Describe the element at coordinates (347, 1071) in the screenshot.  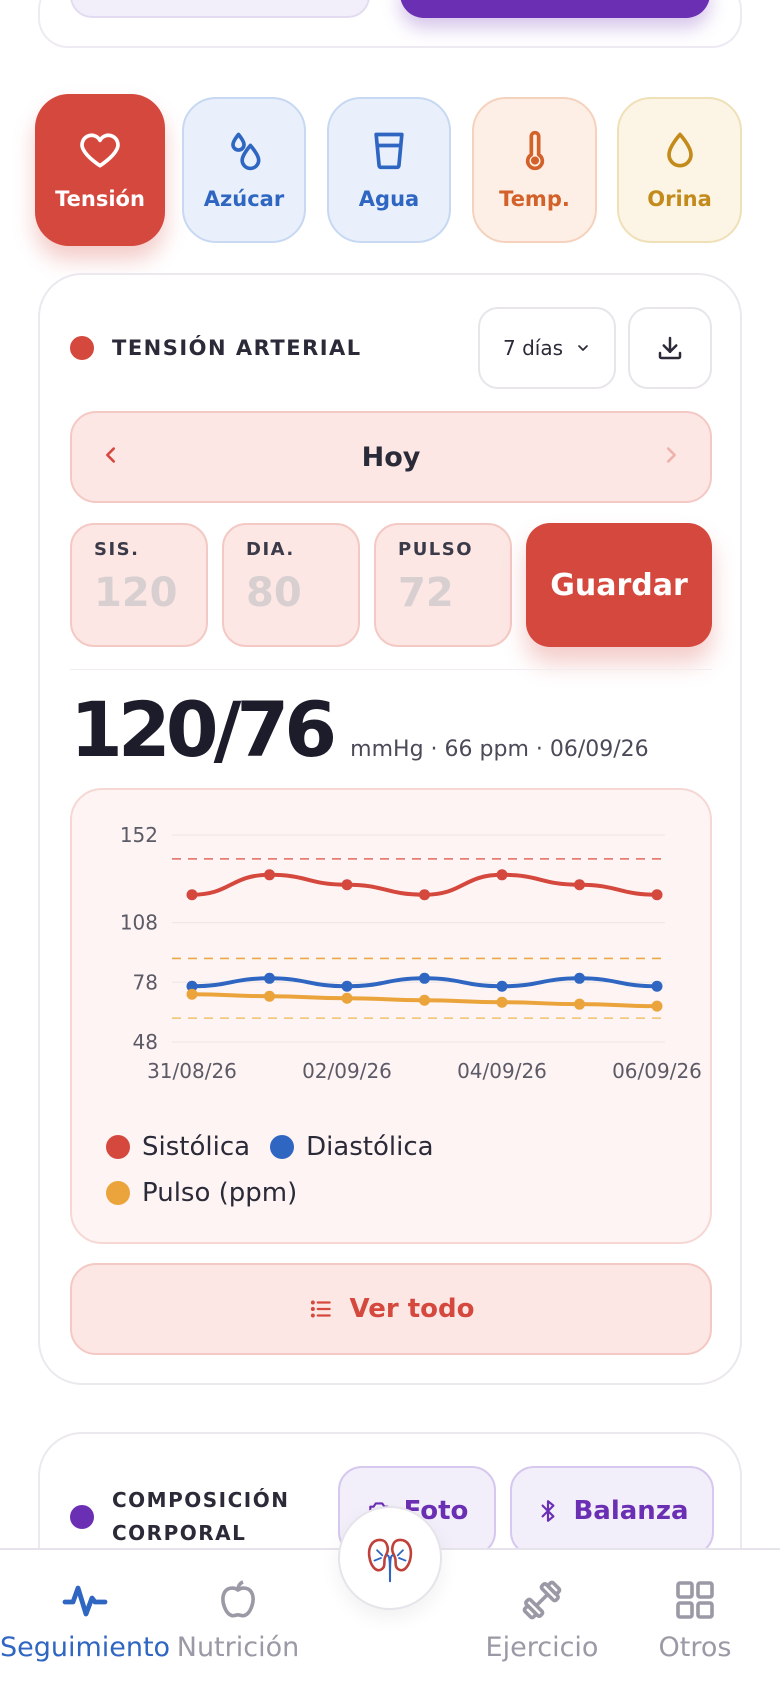
I see `x-tick-label: 02/09/26` at that location.